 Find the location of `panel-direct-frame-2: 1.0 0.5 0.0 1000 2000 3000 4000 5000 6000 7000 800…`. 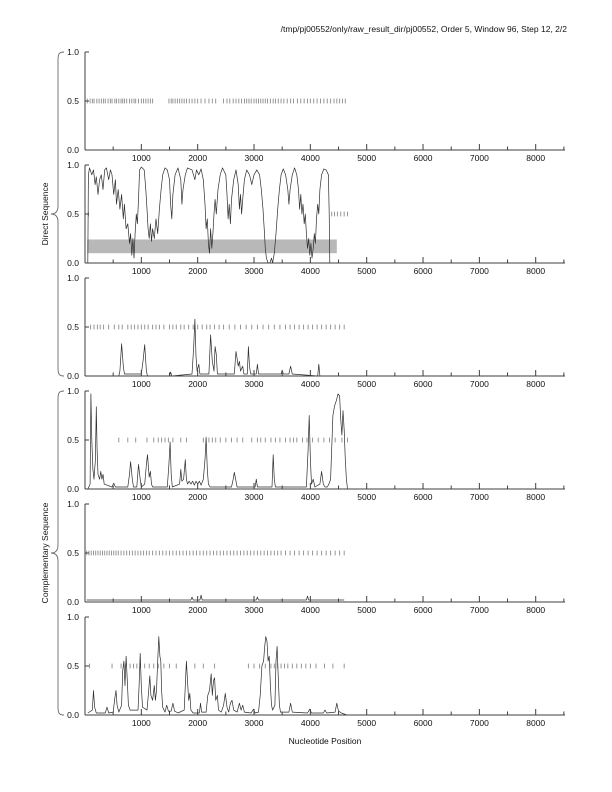

panel-direct-frame-2: 1.0 0.5 0.0 1000 2000 3000 4000 5000 6000 7000 800… is located at coordinates (316, 218).